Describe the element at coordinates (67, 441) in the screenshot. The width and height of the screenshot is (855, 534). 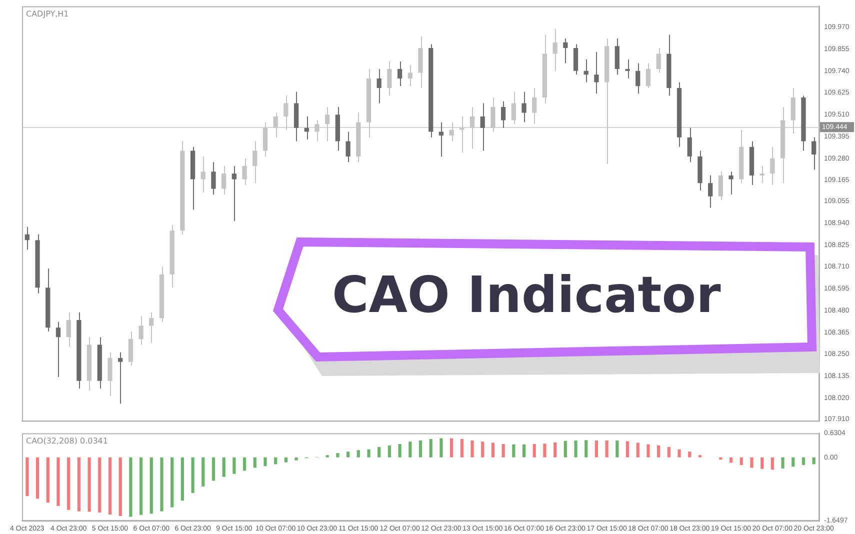
I see `text: CAO(32,208) 0.0341` at that location.